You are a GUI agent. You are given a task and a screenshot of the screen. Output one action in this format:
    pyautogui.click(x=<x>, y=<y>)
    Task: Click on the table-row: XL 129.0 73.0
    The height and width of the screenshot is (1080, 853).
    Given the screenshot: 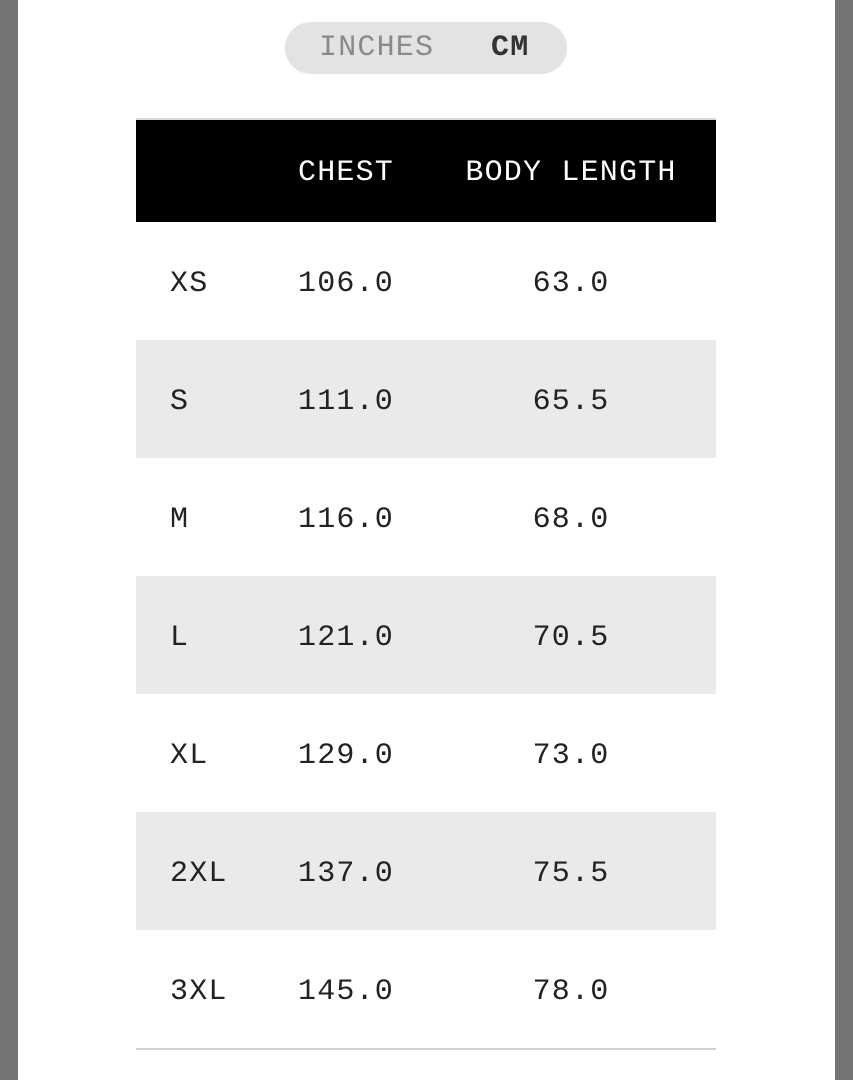 What is the action you would take?
    pyautogui.click(x=426, y=753)
    